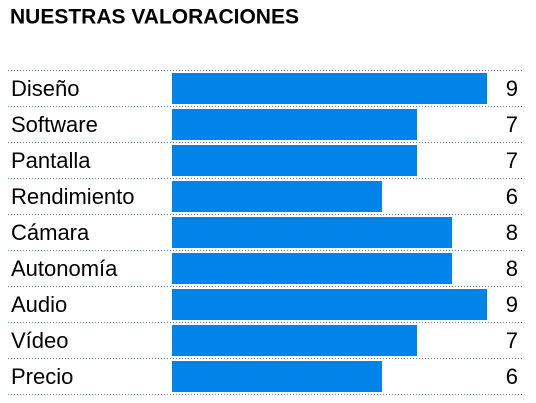  What do you see at coordinates (45, 88) in the screenshot?
I see `category-label: Diseño` at bounding box center [45, 88].